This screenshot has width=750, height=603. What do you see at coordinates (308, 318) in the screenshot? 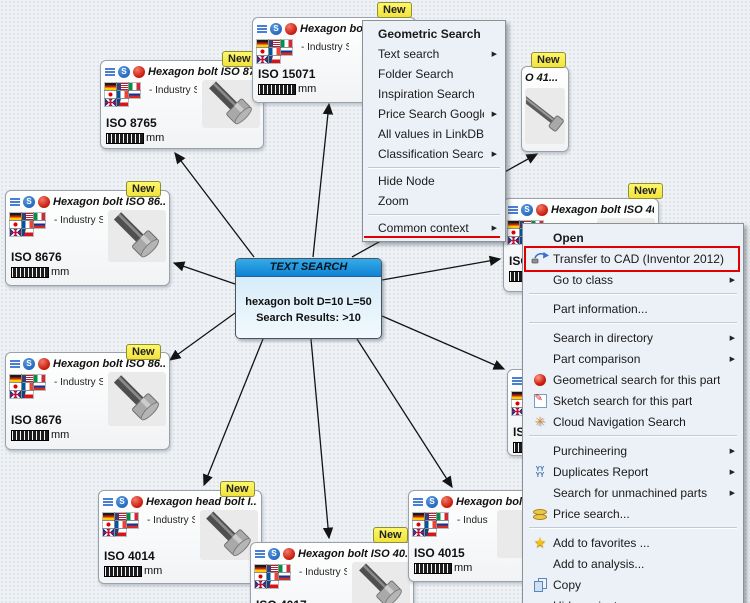
I see `search-results-text: Search Results: >10` at bounding box center [308, 318].